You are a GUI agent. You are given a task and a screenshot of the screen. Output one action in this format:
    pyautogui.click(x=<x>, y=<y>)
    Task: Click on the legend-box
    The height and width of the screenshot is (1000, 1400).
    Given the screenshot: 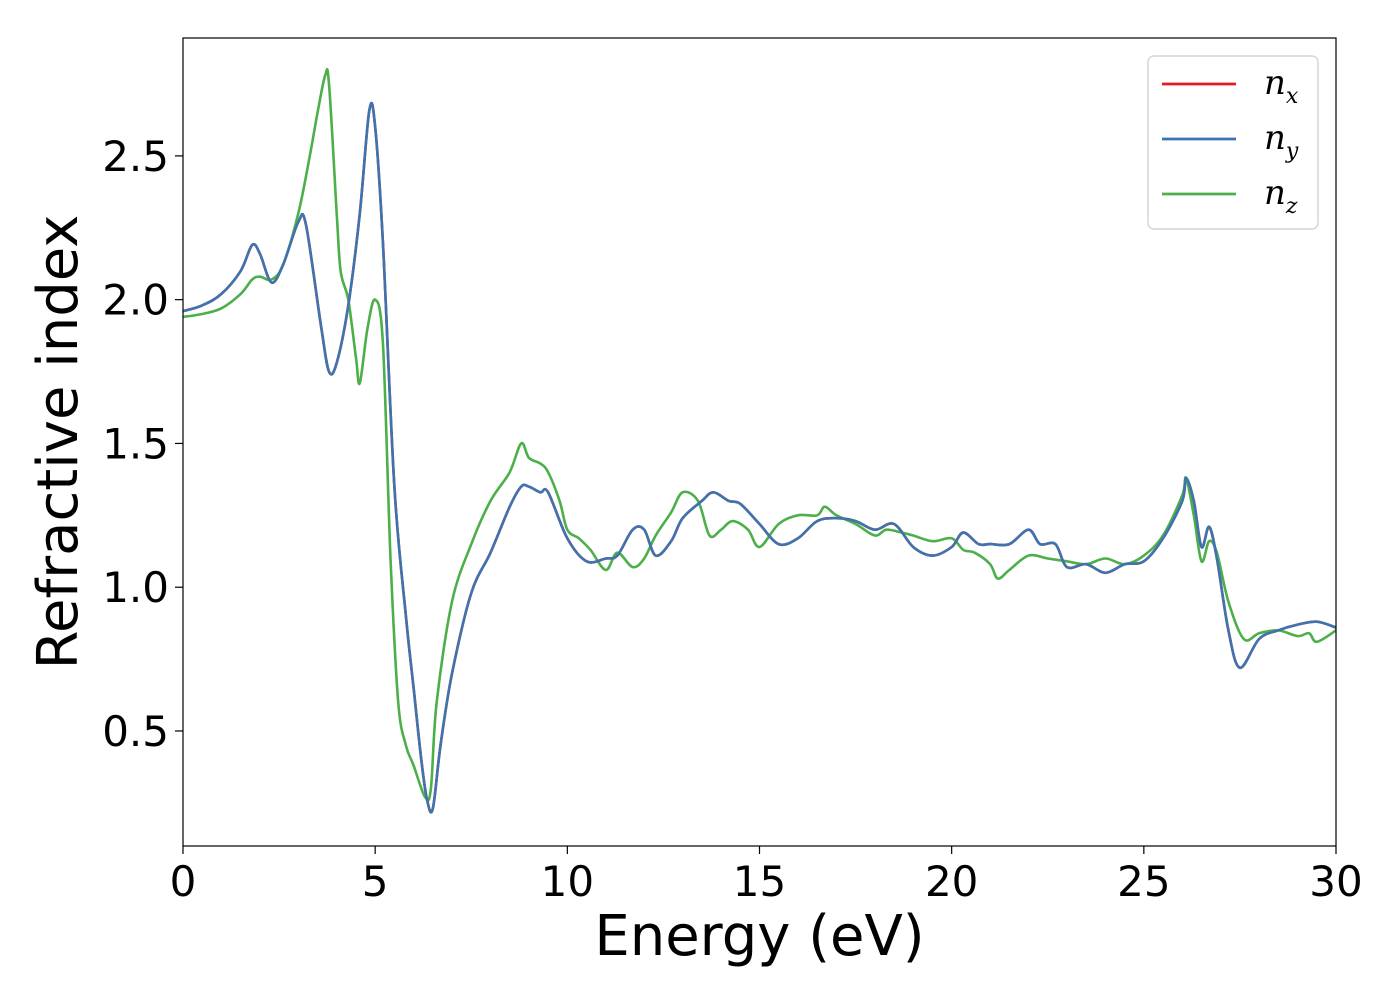 What is the action you would take?
    pyautogui.click(x=1233, y=142)
    